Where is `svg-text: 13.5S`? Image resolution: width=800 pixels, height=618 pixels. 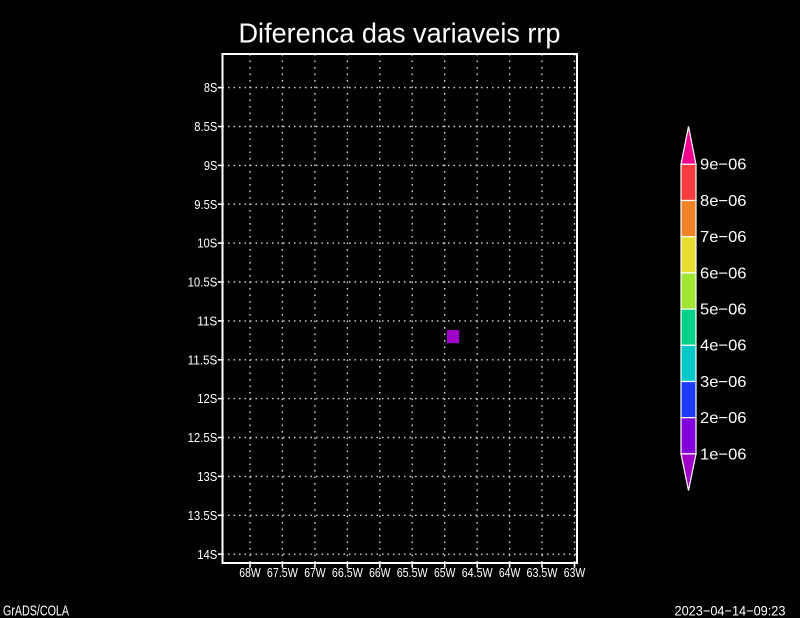 svg-text: 13.5S is located at coordinates (203, 515).